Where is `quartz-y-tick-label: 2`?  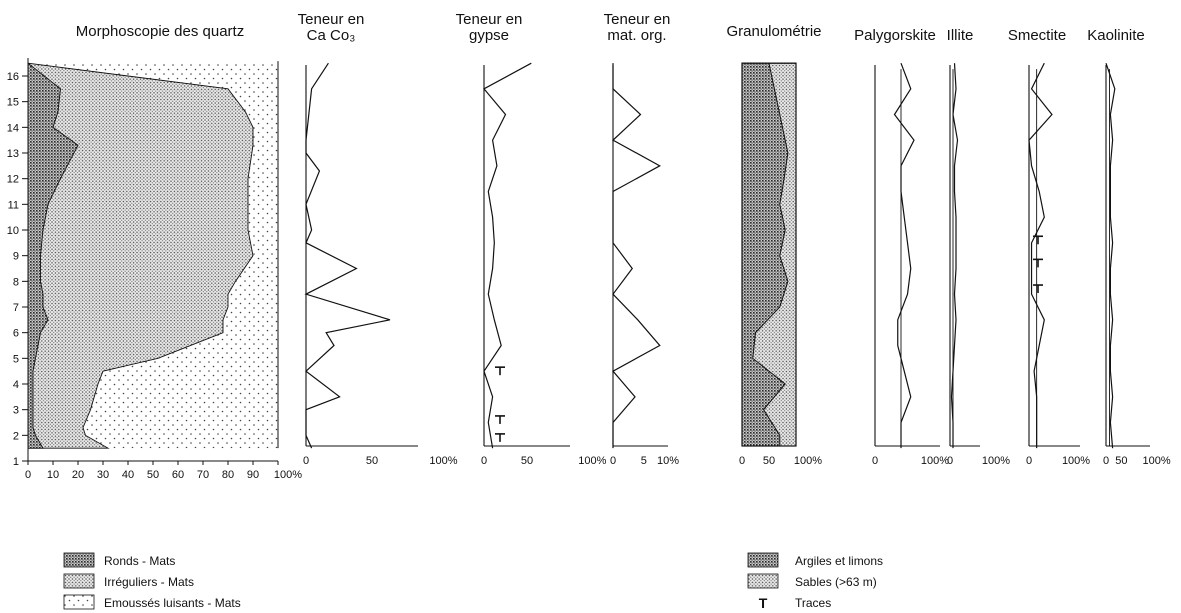 quartz-y-tick-label: 2 is located at coordinates (16, 436).